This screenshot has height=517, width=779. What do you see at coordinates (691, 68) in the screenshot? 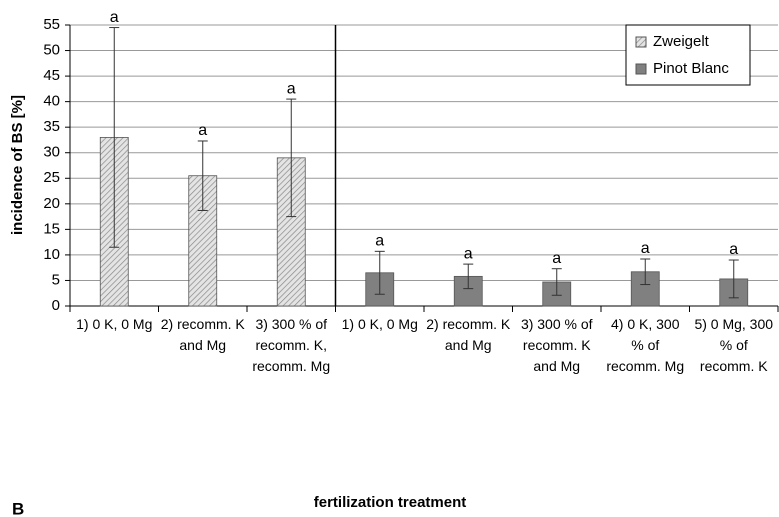
I see `legend-label: Pinot Blanc` at bounding box center [691, 68].